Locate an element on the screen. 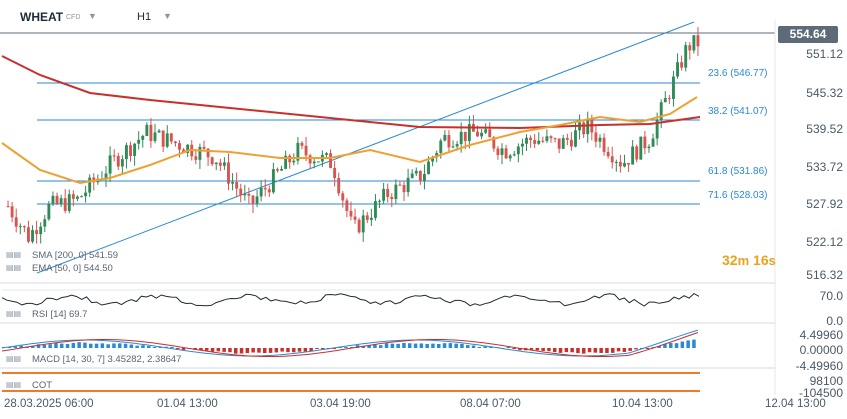 This screenshot has height=419, width=847. macd-axis-label: -4.49960 is located at coordinates (819, 366).